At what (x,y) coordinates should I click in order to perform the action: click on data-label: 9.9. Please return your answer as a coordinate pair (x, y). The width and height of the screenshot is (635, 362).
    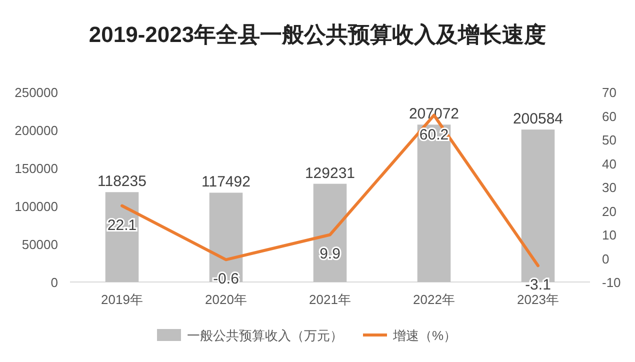
    Looking at the image, I should click on (330, 254).